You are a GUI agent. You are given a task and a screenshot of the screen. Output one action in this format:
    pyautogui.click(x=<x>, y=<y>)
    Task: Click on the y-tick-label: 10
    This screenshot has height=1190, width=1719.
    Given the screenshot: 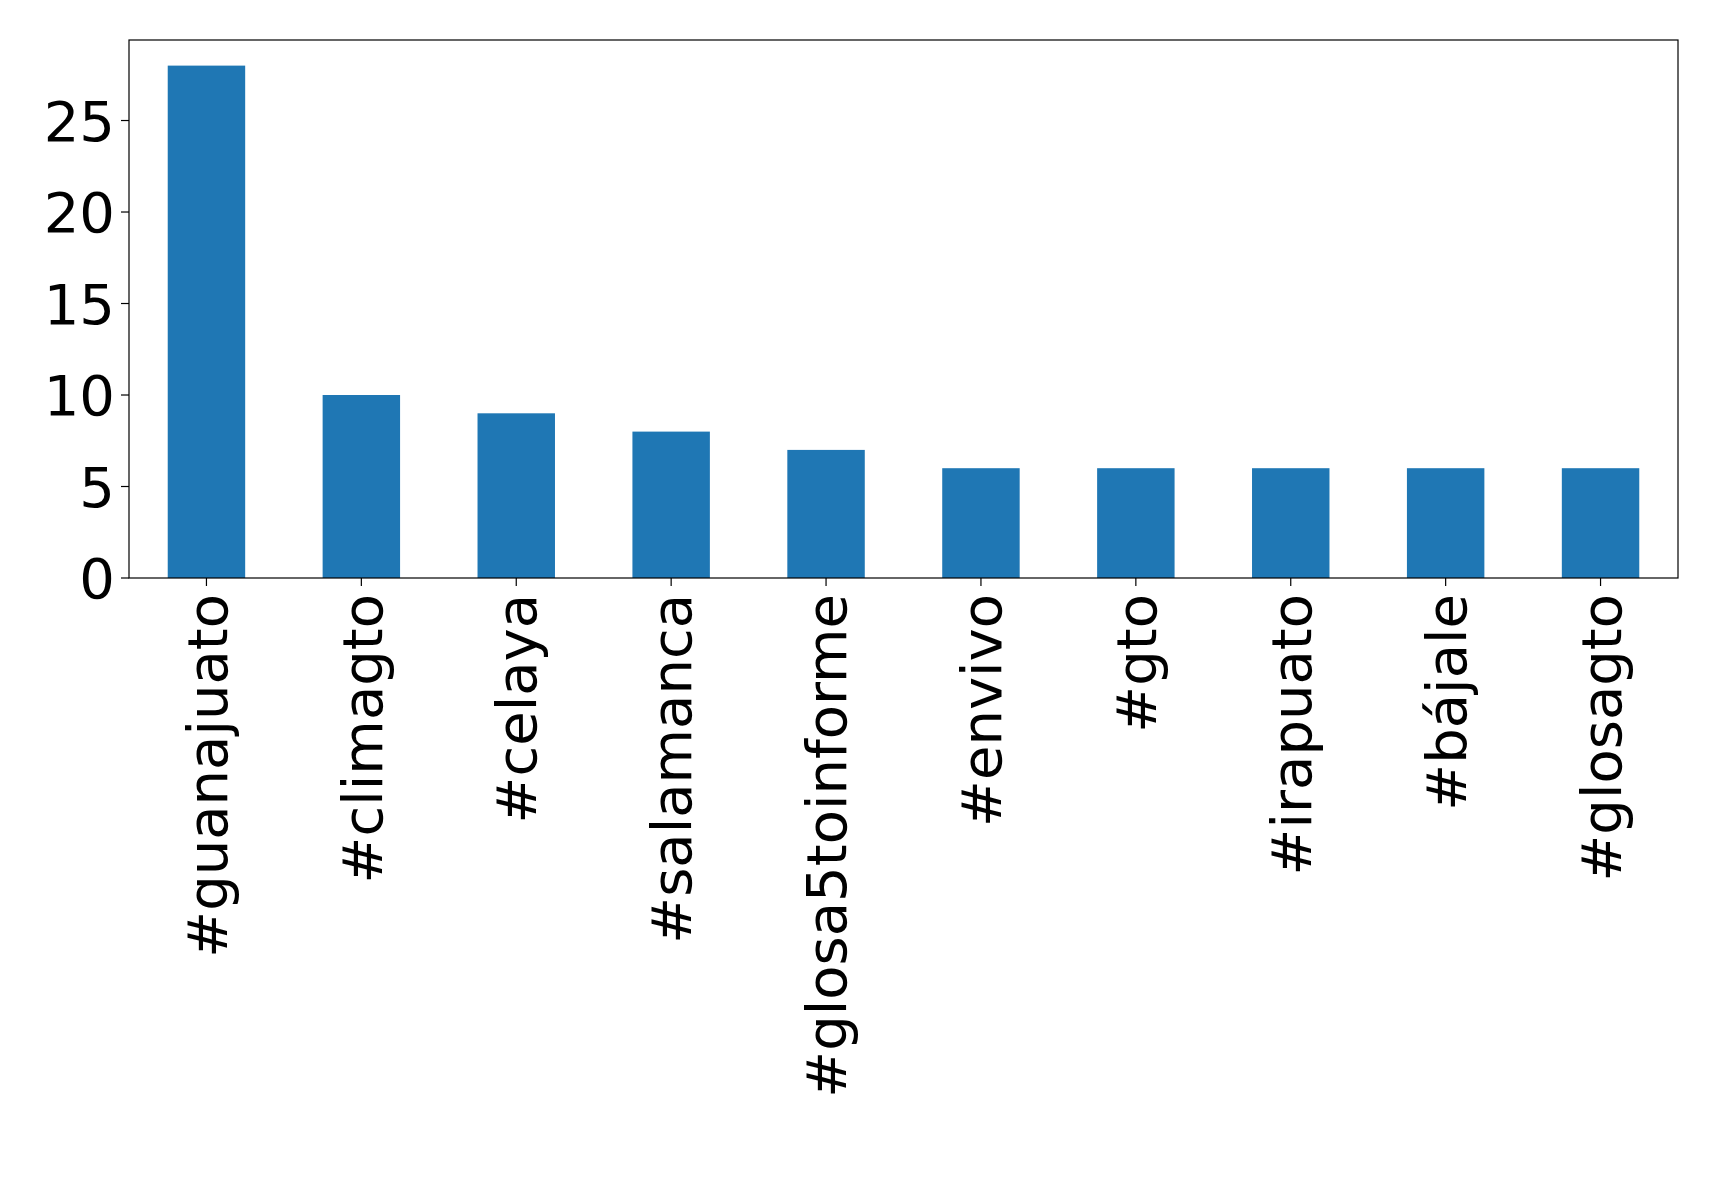 What is the action you would take?
    pyautogui.click(x=79, y=396)
    